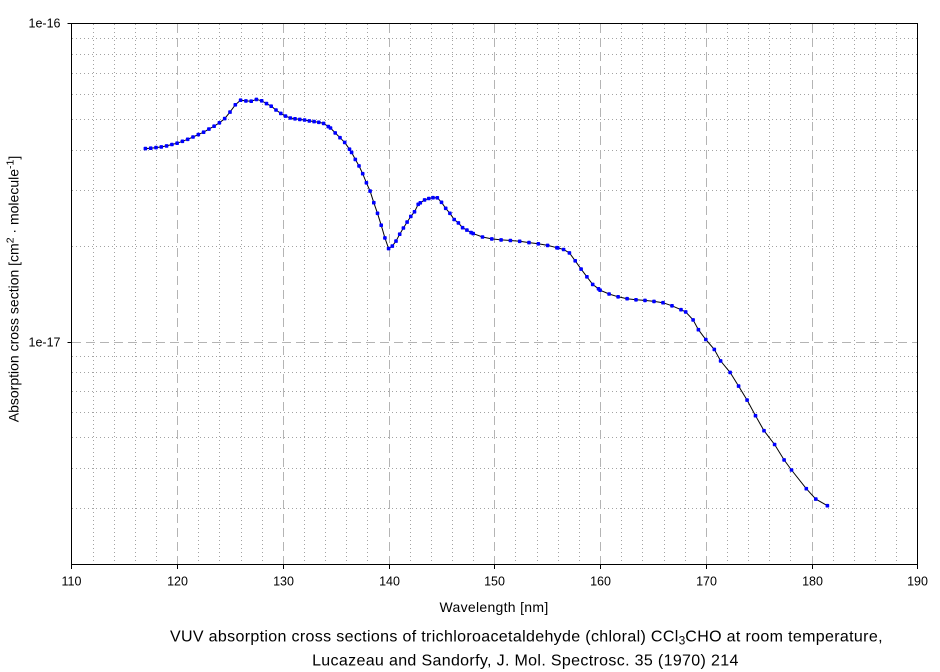  Describe the element at coordinates (600, 581) in the screenshot. I see `svg-text: 160` at that location.